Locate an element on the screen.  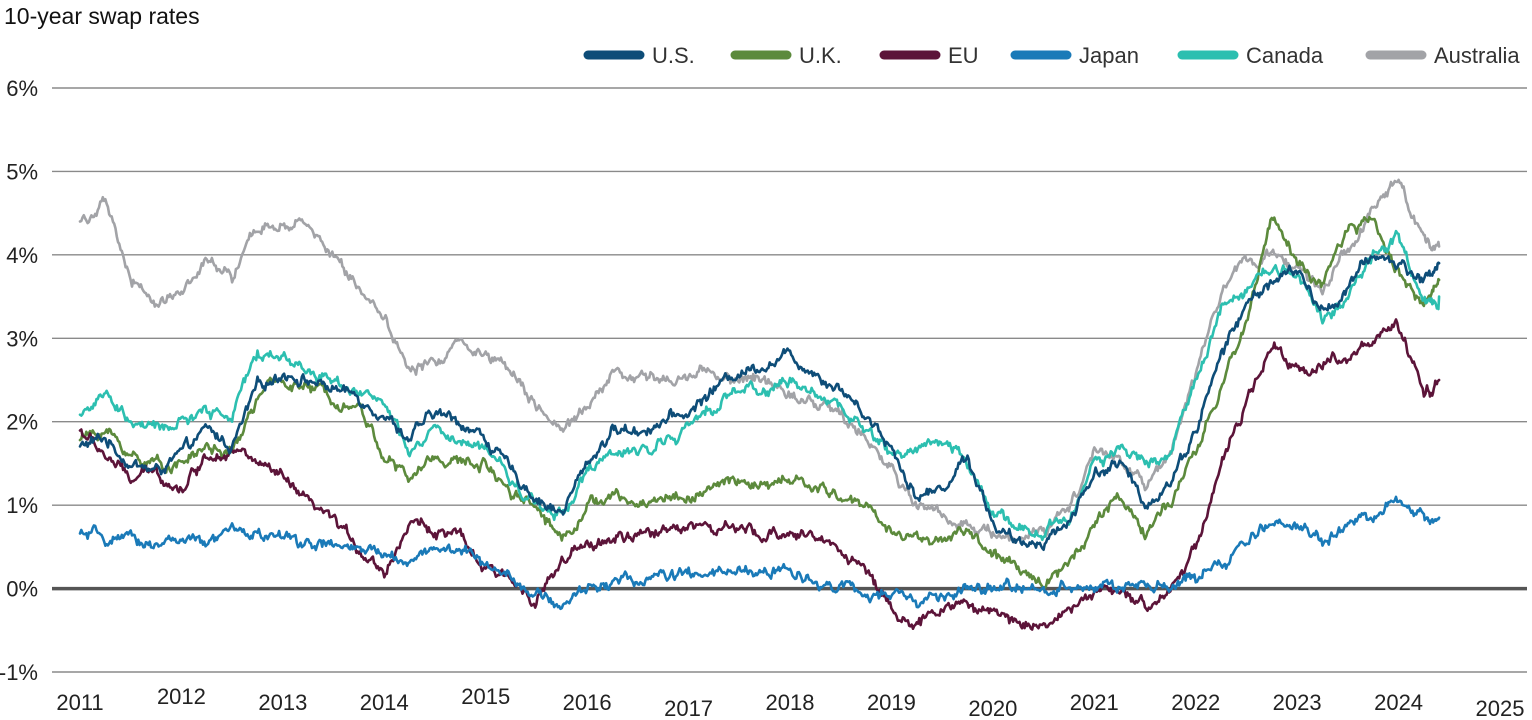
y-axis-ticks: -1% 0% 1% 2% 3% 4% 5% 6% is located at coordinates (19, 380).